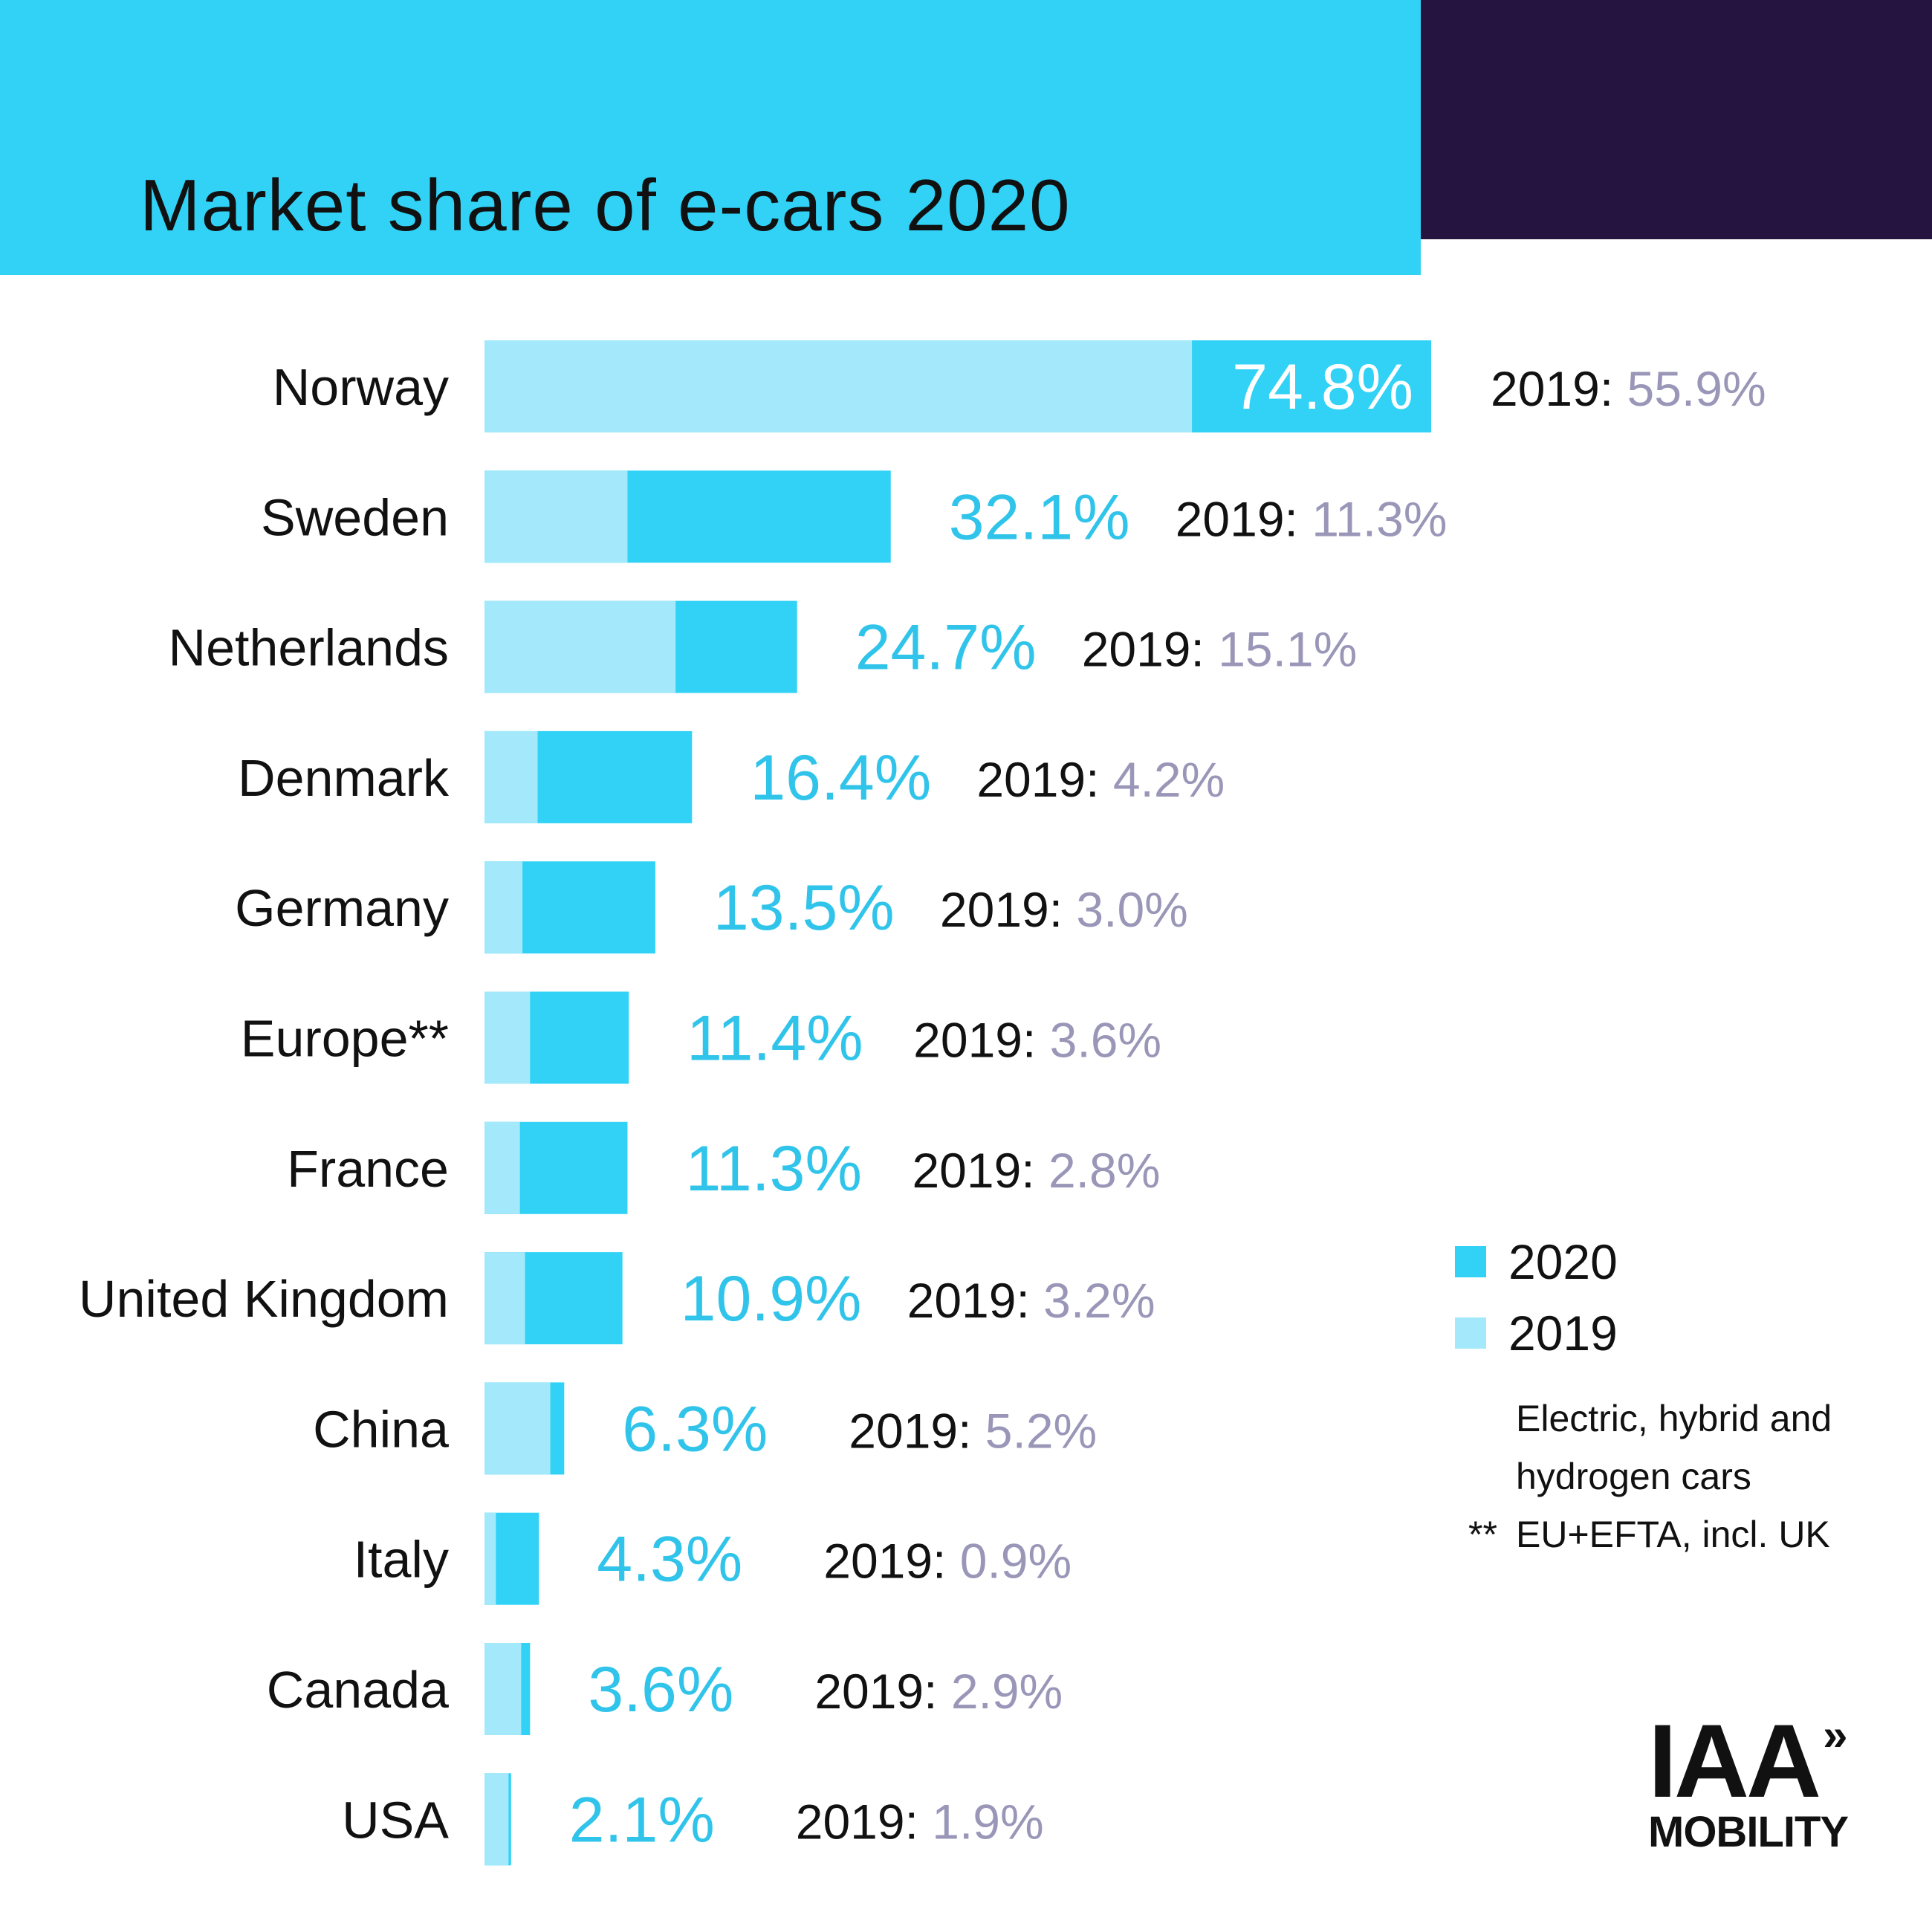 This screenshot has width=1932, height=1932. I want to click on value-label-2019: 2019: 55.9%, so click(1628, 388).